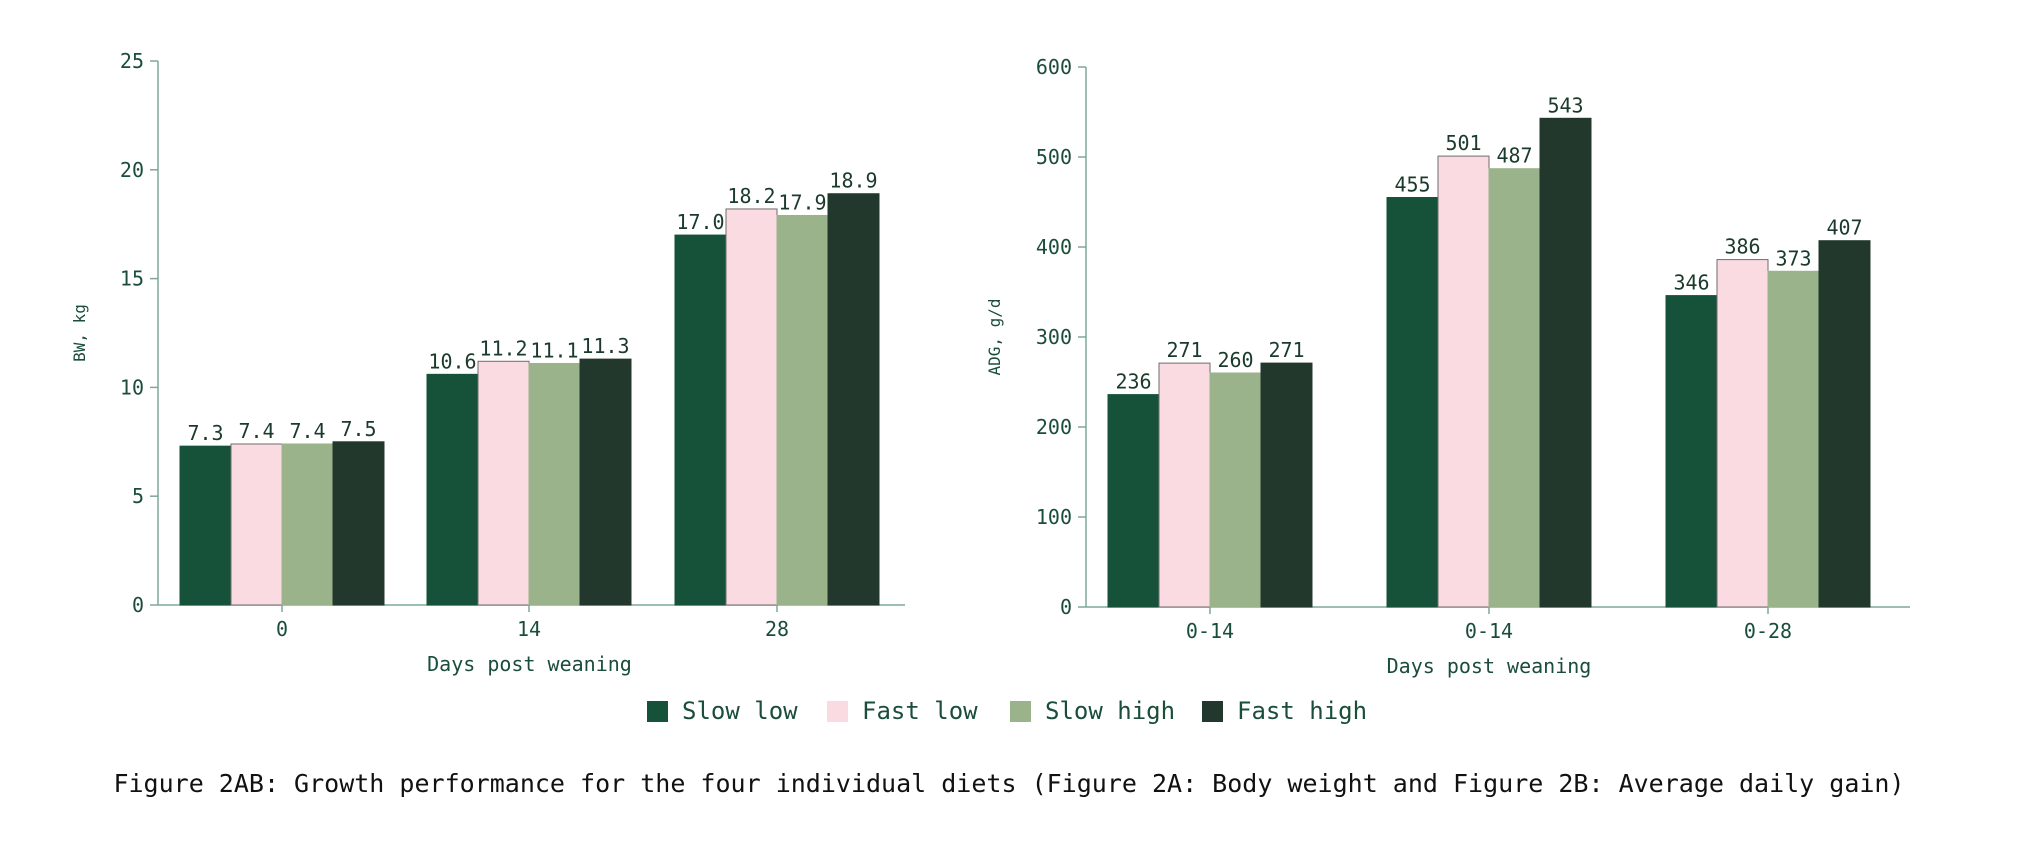 This screenshot has height=849, width=2019. I want to click on legend-label: Slow low, so click(740, 711).